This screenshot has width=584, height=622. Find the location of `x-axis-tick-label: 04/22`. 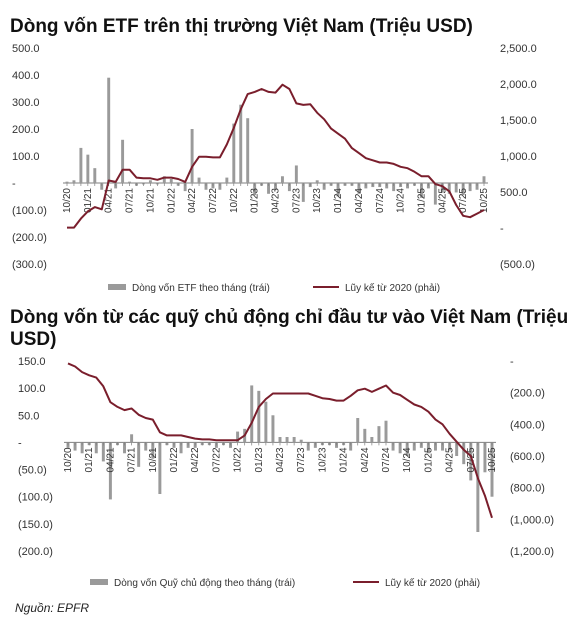

x-axis-tick-label: 04/22 is located at coordinates (192, 200).